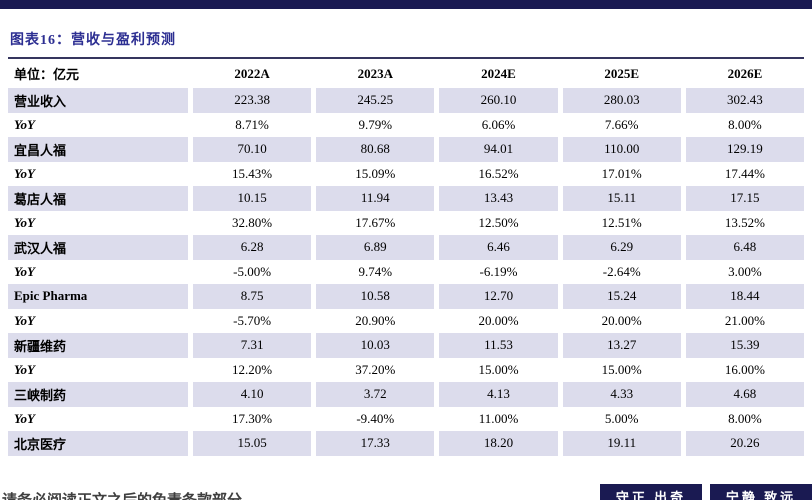 This screenshot has width=812, height=500. I want to click on value-cell: 302.43, so click(745, 100).